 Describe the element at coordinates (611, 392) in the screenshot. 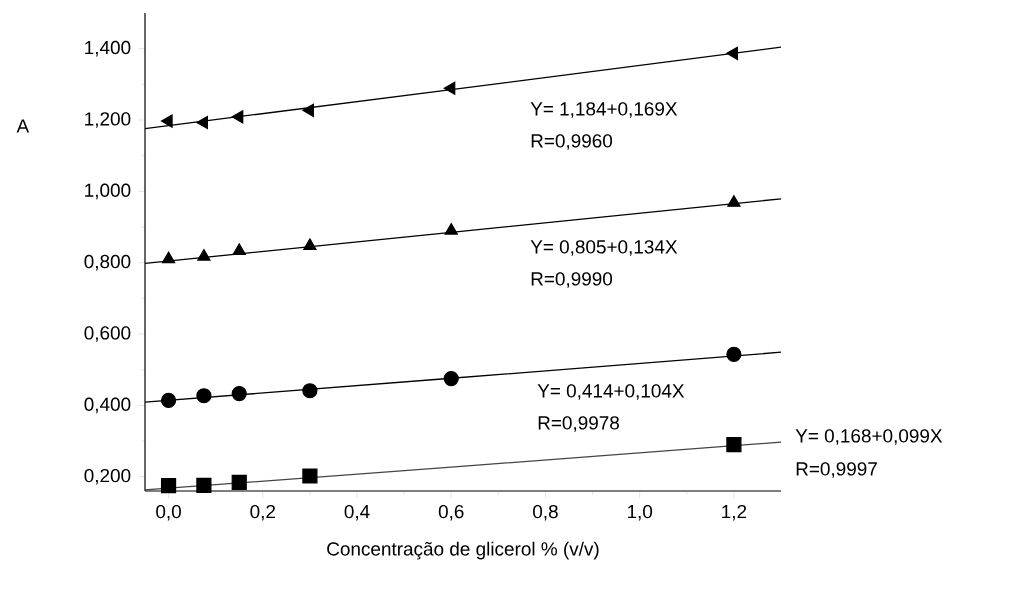

I see `annotation: Y= 0,414+0,104X` at that location.